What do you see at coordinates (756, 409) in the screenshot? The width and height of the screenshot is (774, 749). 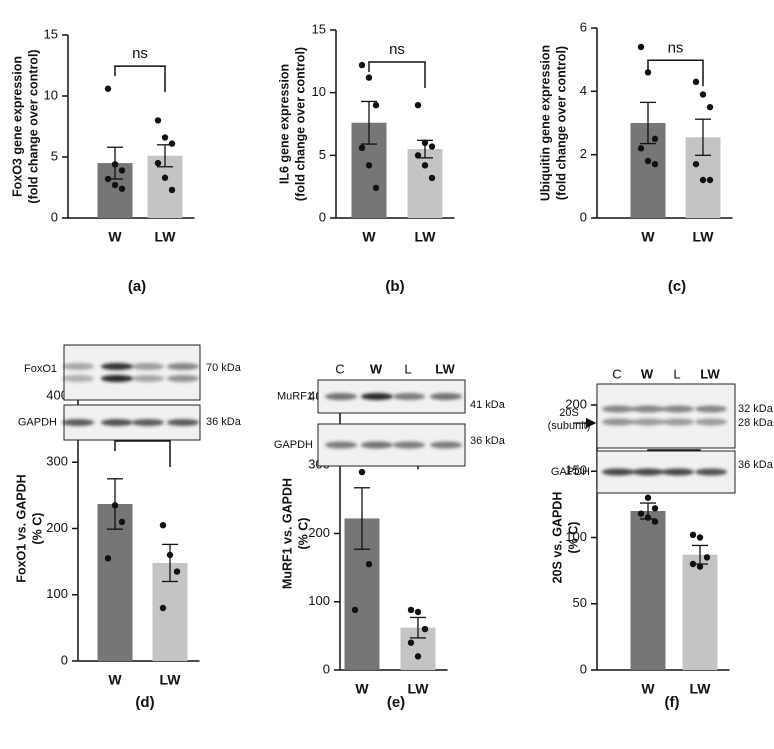 I see `kda-label: 32 kDa` at bounding box center [756, 409].